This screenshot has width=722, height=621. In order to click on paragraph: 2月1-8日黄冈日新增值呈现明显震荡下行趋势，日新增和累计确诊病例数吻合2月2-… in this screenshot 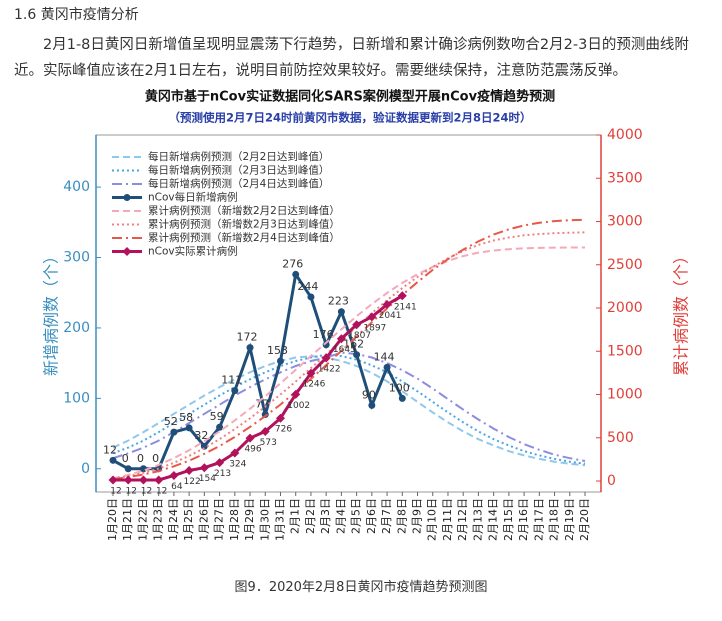, I will do `click(351, 58)`.